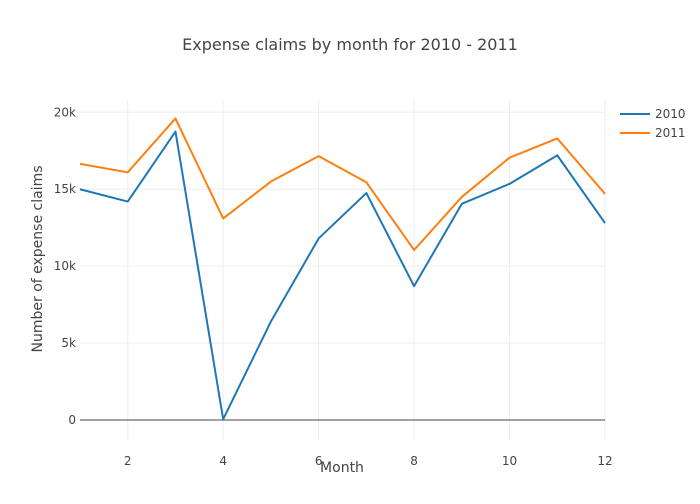 The image size is (700, 504). Describe the element at coordinates (223, 461) in the screenshot. I see `x-tick-label: 4` at that location.